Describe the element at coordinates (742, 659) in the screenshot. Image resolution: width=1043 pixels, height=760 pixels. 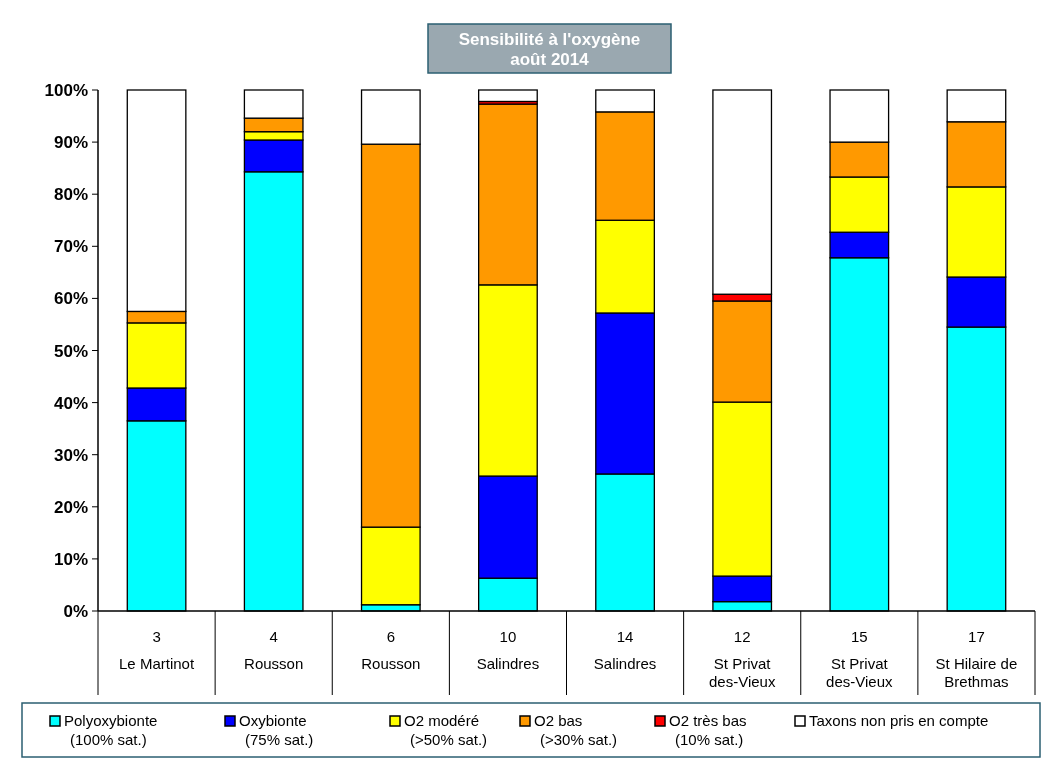
I see `x-tick-label: 12 St Privat des-Vieux` at that location.